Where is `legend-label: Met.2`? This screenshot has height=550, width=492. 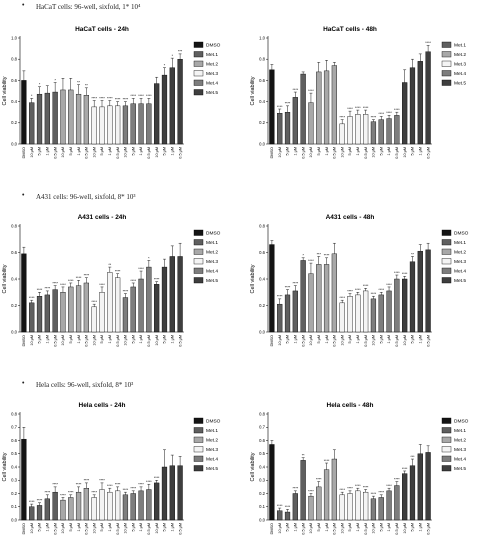
legend-label: Met.2 is located at coordinates (212, 65).